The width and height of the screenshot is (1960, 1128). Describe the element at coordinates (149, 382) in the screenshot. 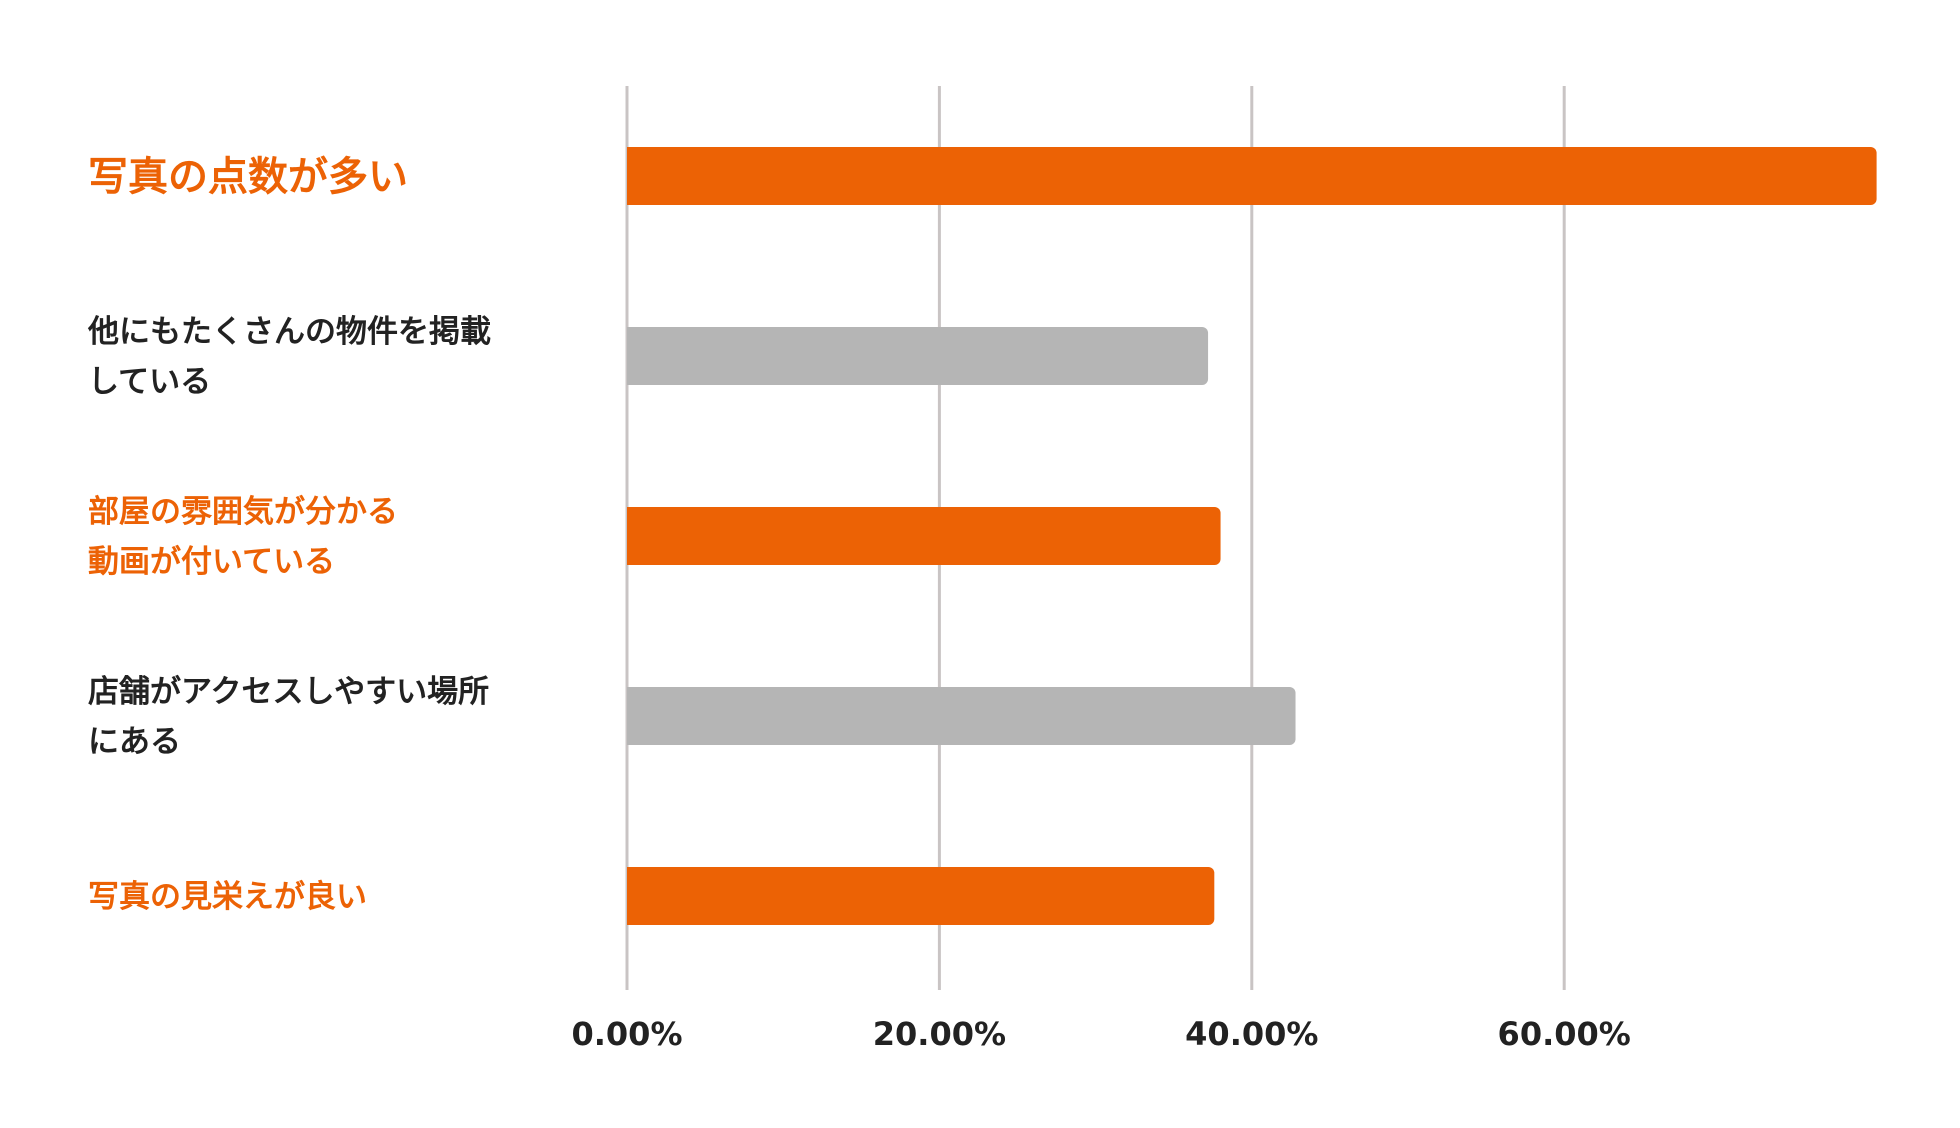

I see `category-label-1-line-1: している` at that location.